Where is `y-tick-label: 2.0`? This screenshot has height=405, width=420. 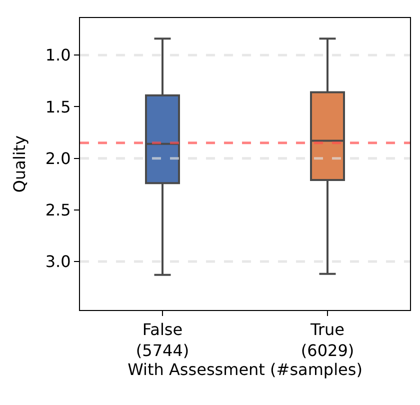 y-tick-label: 2.0 is located at coordinates (58, 158).